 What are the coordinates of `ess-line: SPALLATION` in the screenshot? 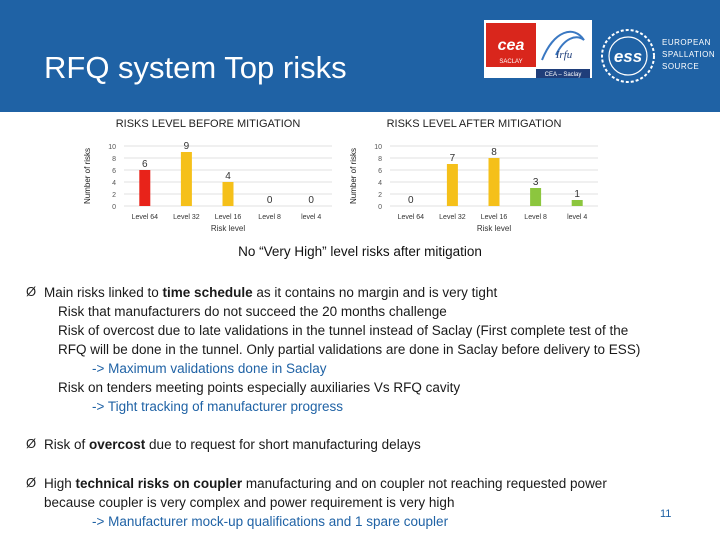 It's located at (689, 54).